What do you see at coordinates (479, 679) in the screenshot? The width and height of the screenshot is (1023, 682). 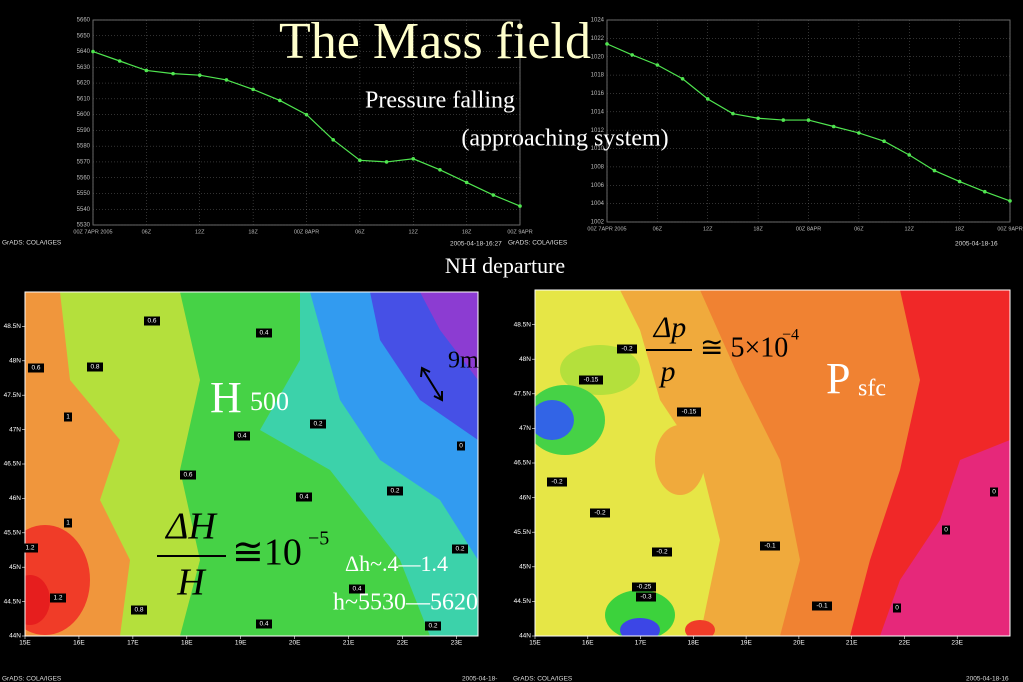 I see `footer: 2005-04-18-` at bounding box center [479, 679].